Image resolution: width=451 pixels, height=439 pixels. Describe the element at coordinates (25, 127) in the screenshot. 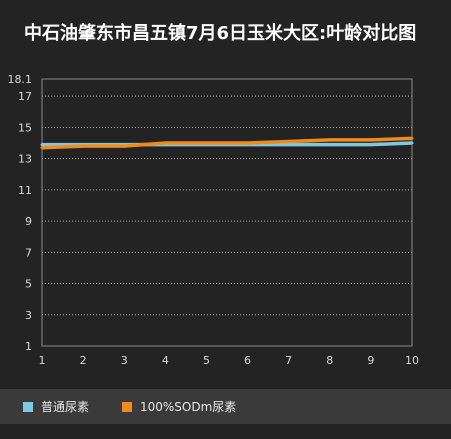

I see `y-tick-label: 15` at that location.